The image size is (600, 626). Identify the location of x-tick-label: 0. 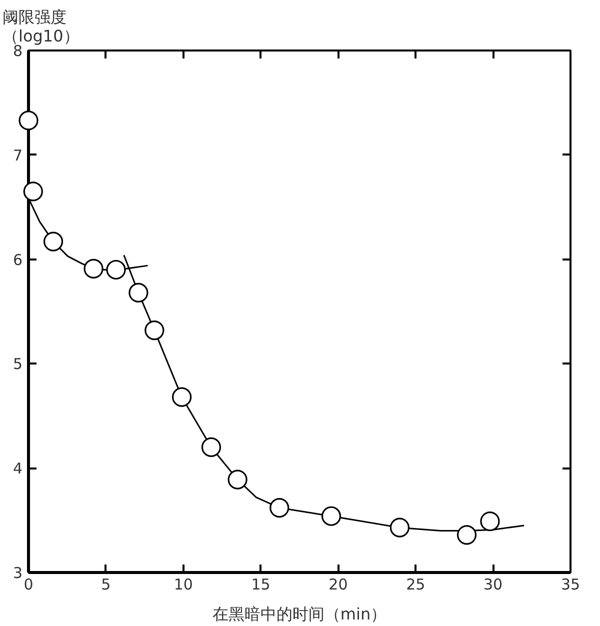
(29, 585).